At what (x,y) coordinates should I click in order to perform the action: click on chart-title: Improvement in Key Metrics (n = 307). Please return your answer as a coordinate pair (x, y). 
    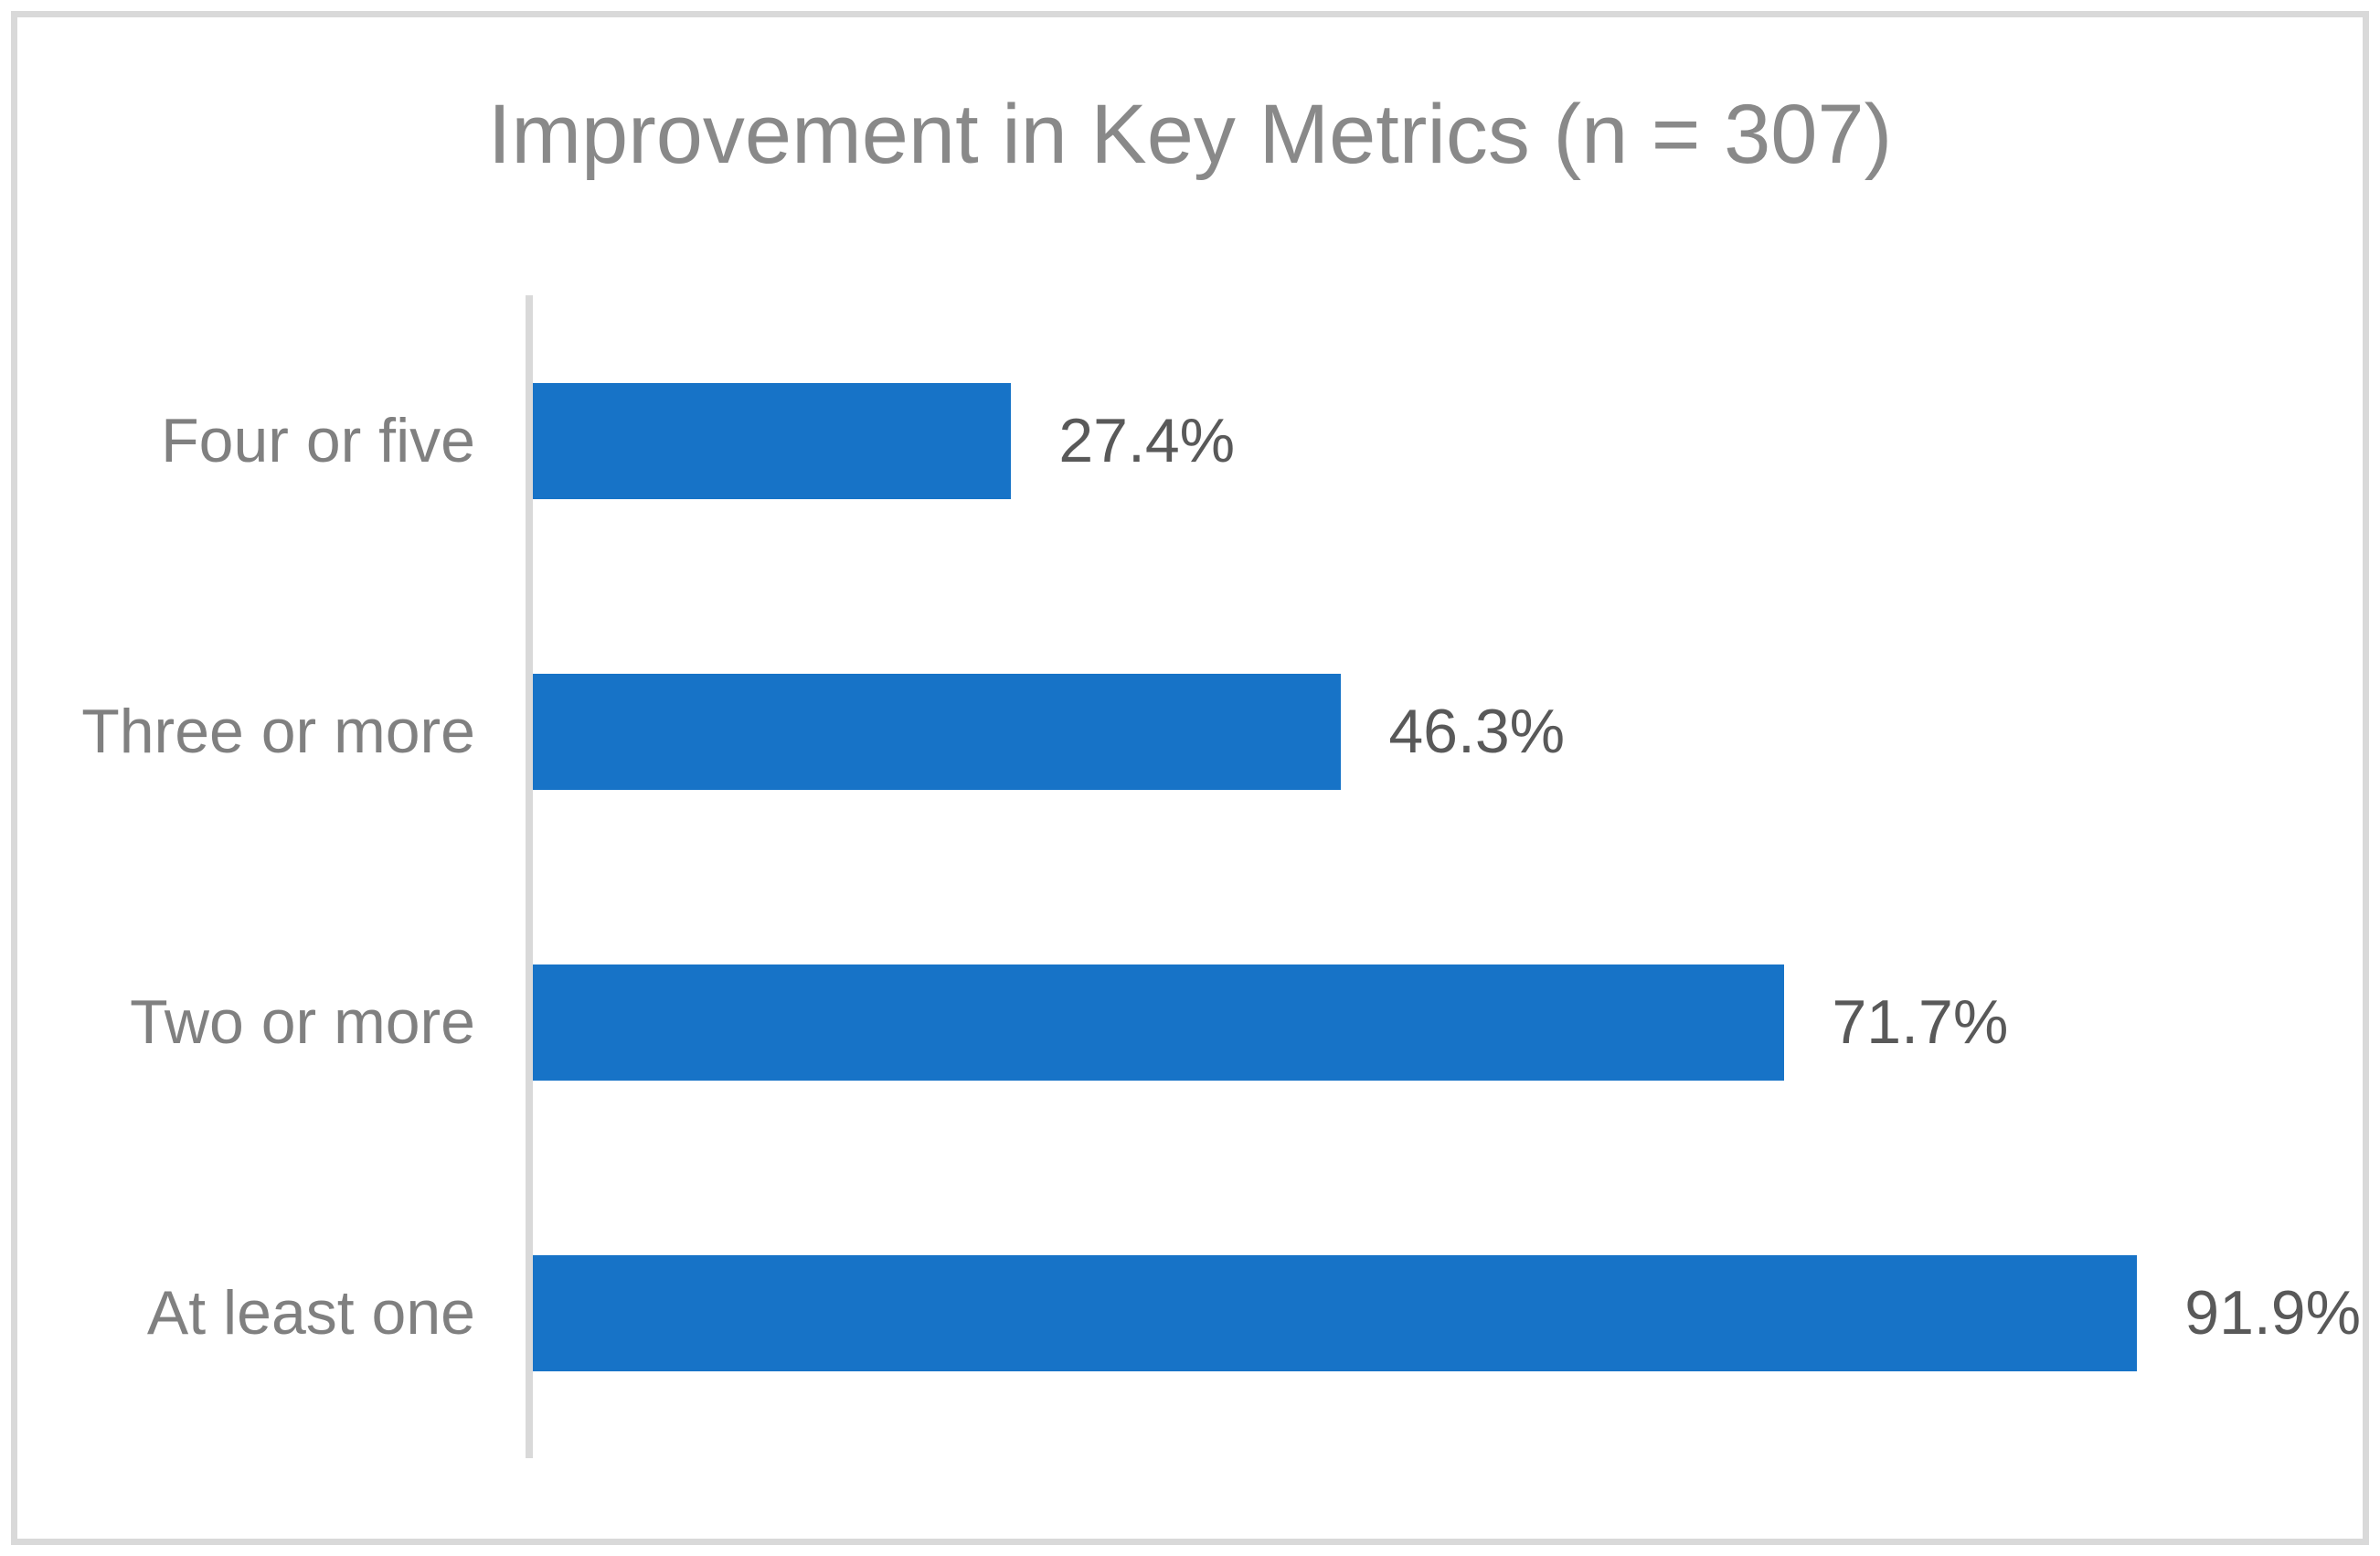
    Looking at the image, I should click on (1190, 134).